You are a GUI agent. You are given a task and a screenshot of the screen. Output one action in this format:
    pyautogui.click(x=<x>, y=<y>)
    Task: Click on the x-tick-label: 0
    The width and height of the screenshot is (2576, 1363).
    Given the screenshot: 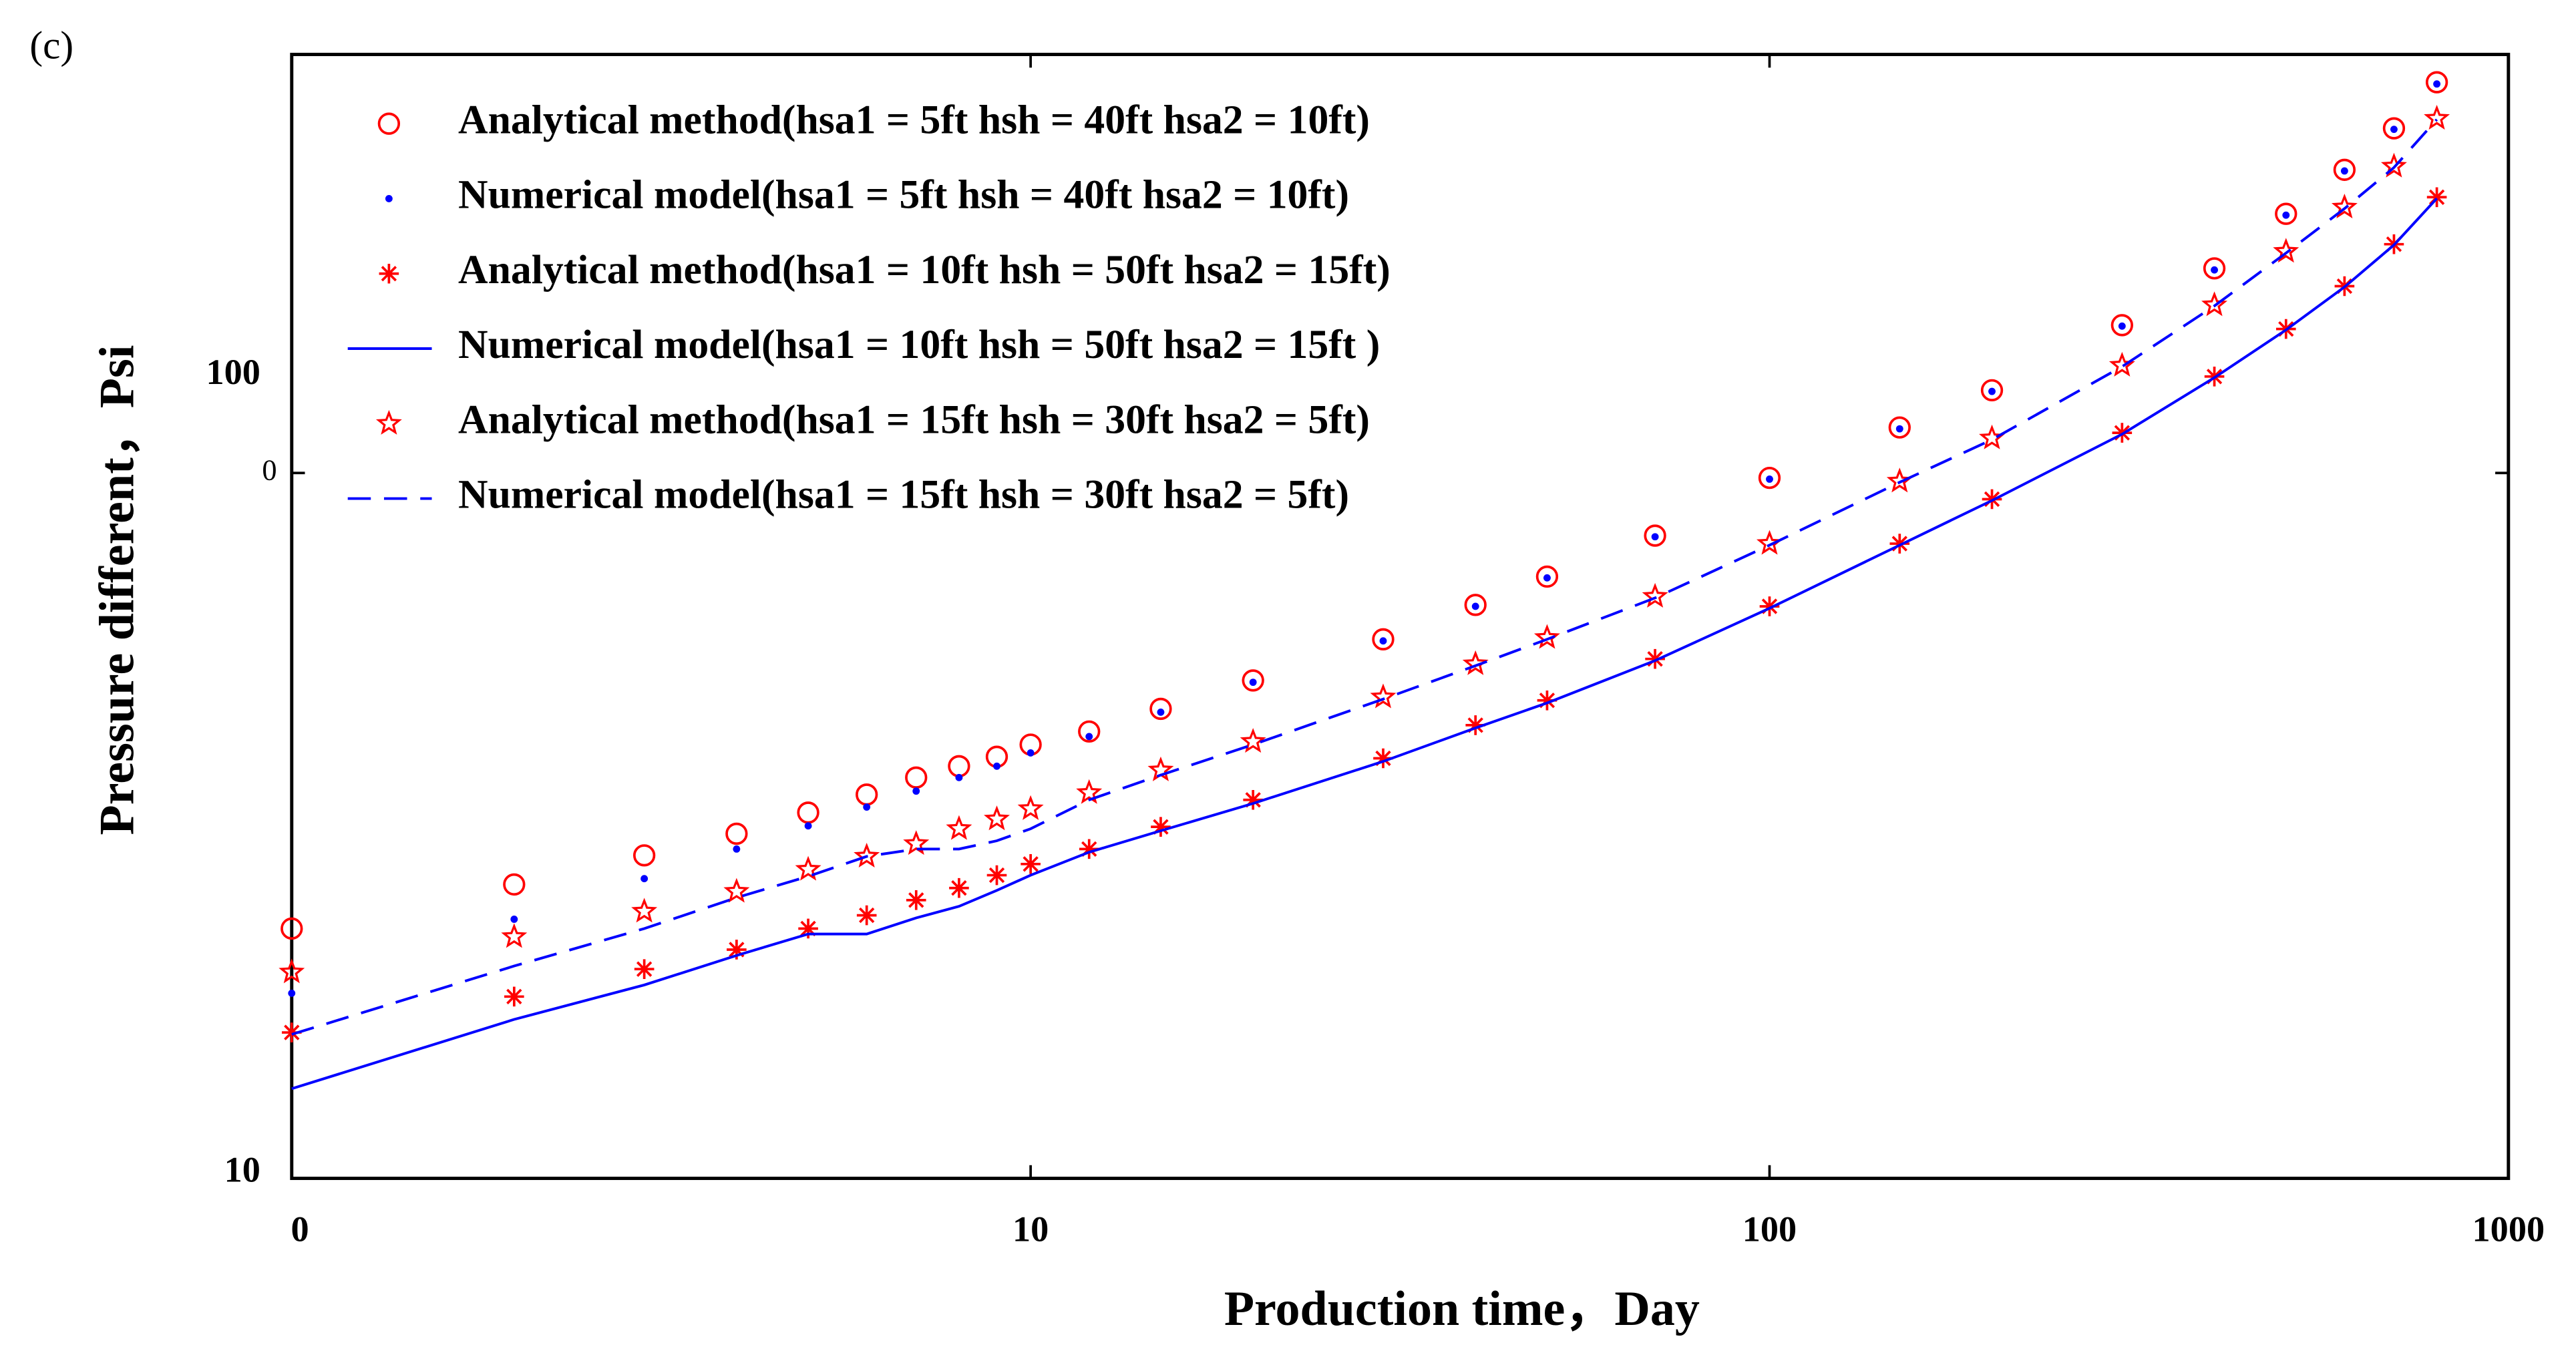 What is the action you would take?
    pyautogui.click(x=300, y=1229)
    